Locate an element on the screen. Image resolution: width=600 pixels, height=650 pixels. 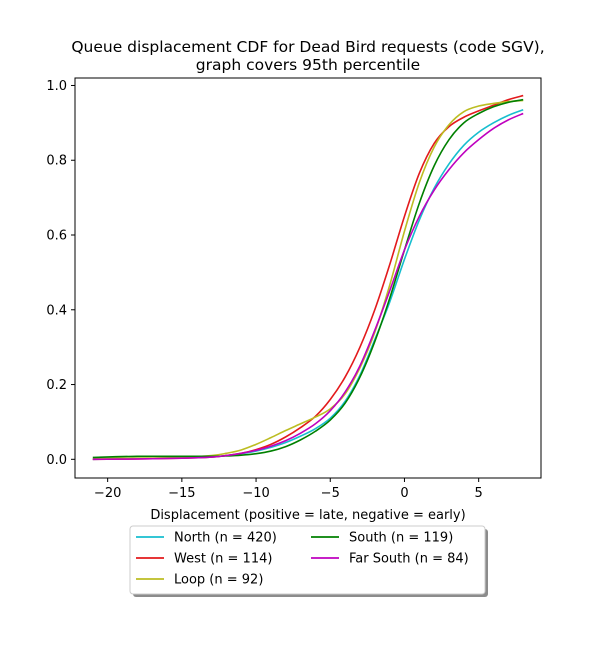
legend-label: North (n = 420) is located at coordinates (225, 538).